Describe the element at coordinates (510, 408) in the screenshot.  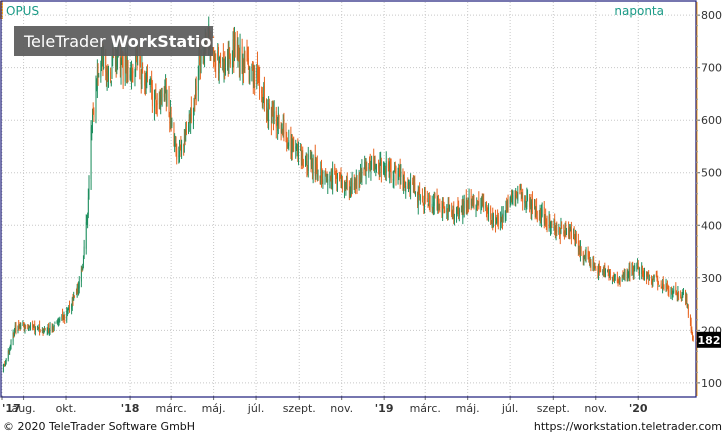
I see `x-tick-label: júl.` at that location.